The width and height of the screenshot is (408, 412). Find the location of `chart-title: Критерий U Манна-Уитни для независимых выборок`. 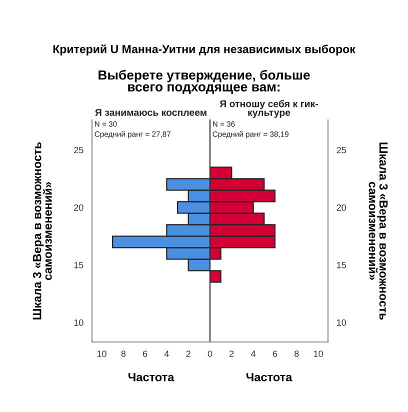

chart-title: Критерий U Манна-Уитни для независимых выборок is located at coordinates (204, 50).